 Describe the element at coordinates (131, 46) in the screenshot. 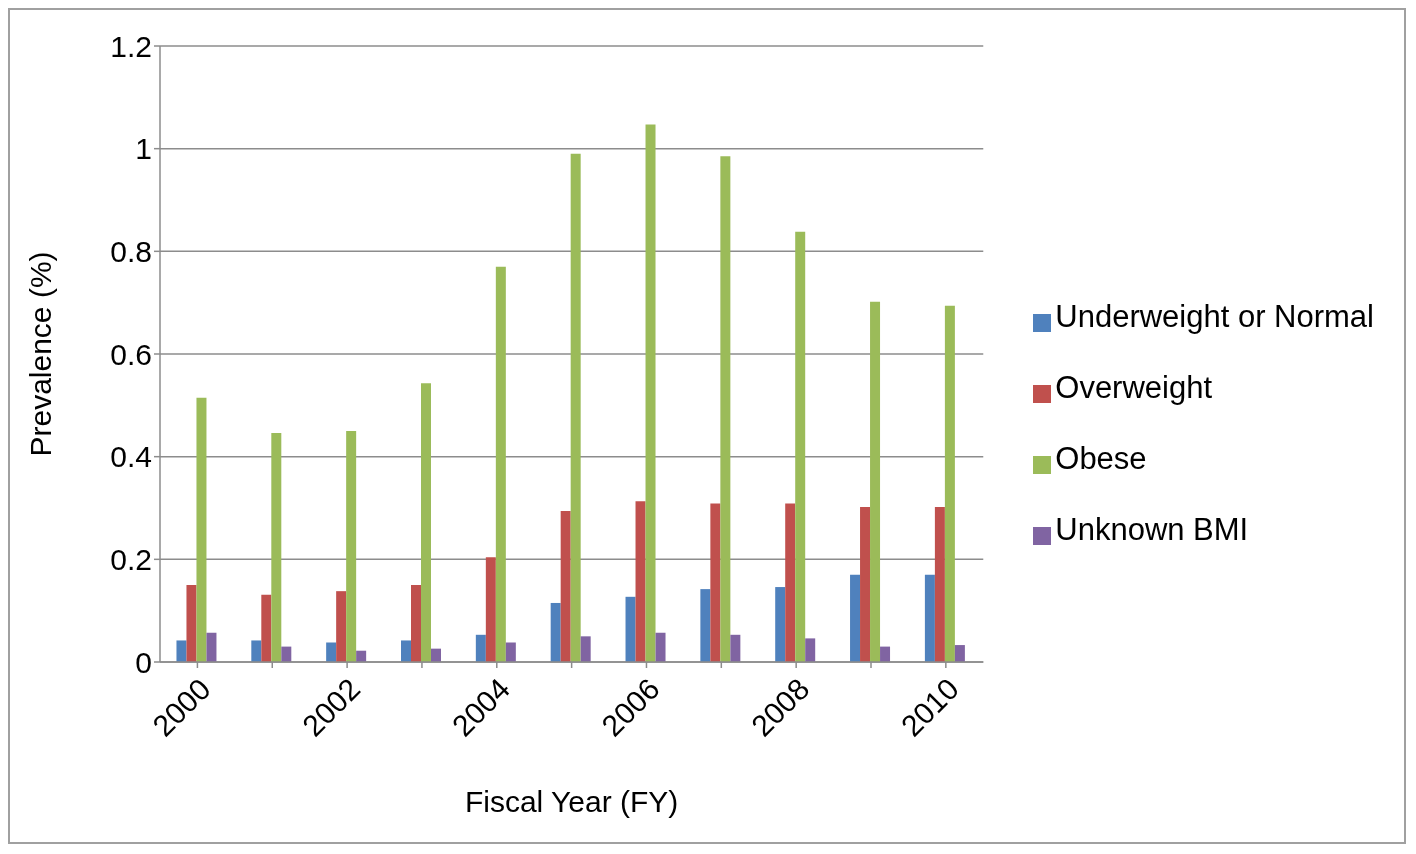

I see `y-tick-label: 1.2` at that location.